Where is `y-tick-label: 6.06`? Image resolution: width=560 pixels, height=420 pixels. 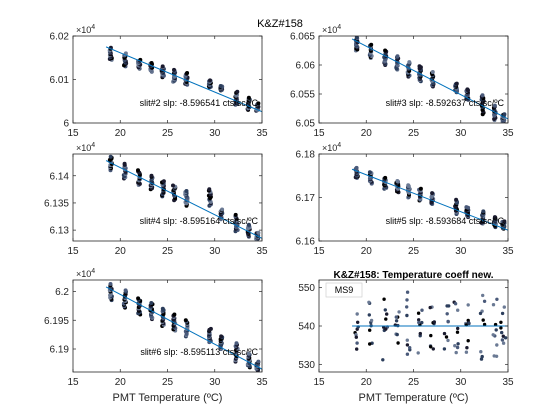 y-tick-label: 6.06 is located at coordinates (306, 66).